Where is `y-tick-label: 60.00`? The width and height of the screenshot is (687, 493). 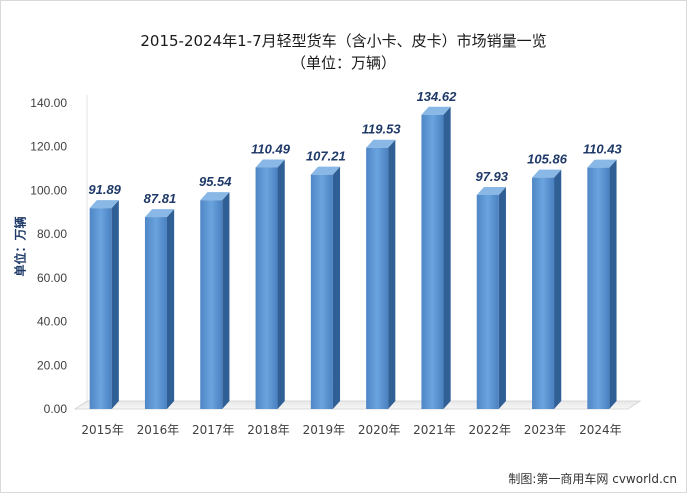
y-tick-label: 60.00 is located at coordinates (52, 278).